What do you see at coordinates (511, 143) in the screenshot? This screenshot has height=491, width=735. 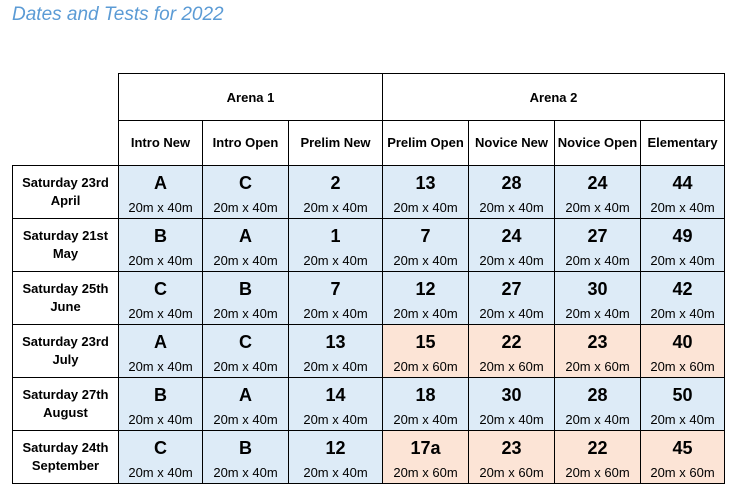 I see `column-header: Novice New` at bounding box center [511, 143].